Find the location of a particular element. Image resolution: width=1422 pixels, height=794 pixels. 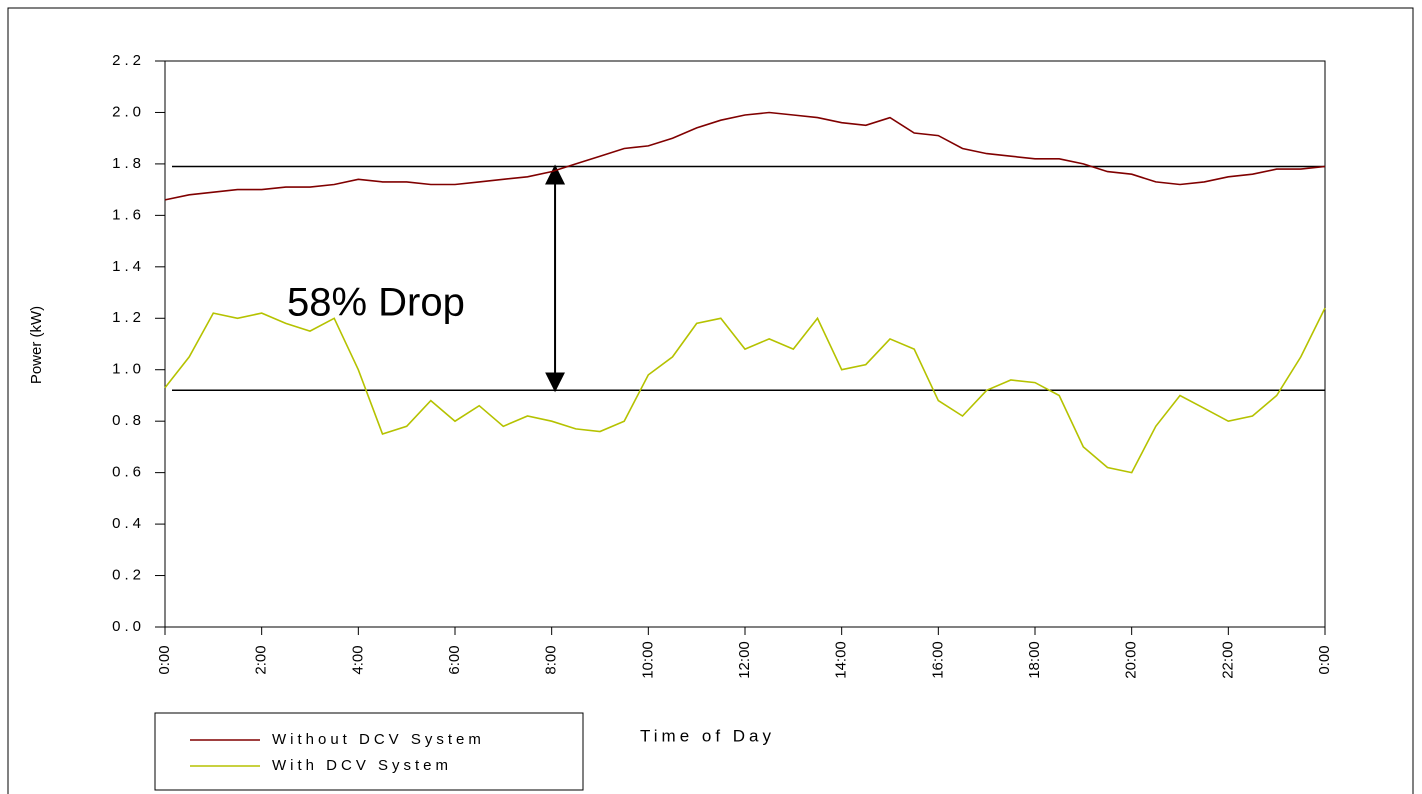

y-tick-label: 1.6 is located at coordinates (128, 214).